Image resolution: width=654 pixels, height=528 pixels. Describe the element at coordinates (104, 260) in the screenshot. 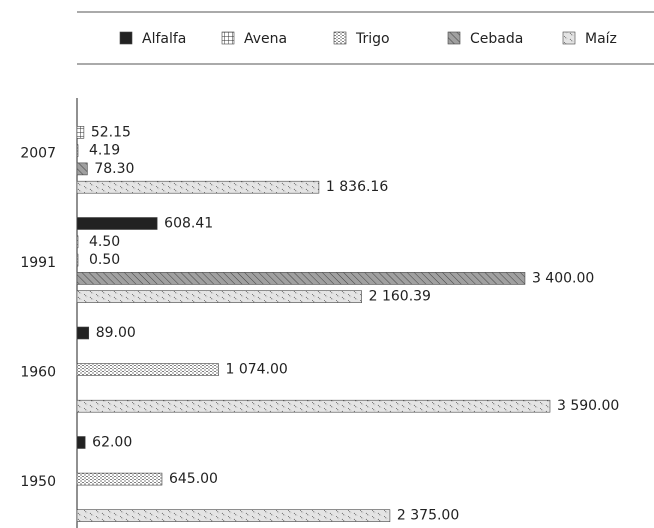

I see `data-label: 0.50` at that location.